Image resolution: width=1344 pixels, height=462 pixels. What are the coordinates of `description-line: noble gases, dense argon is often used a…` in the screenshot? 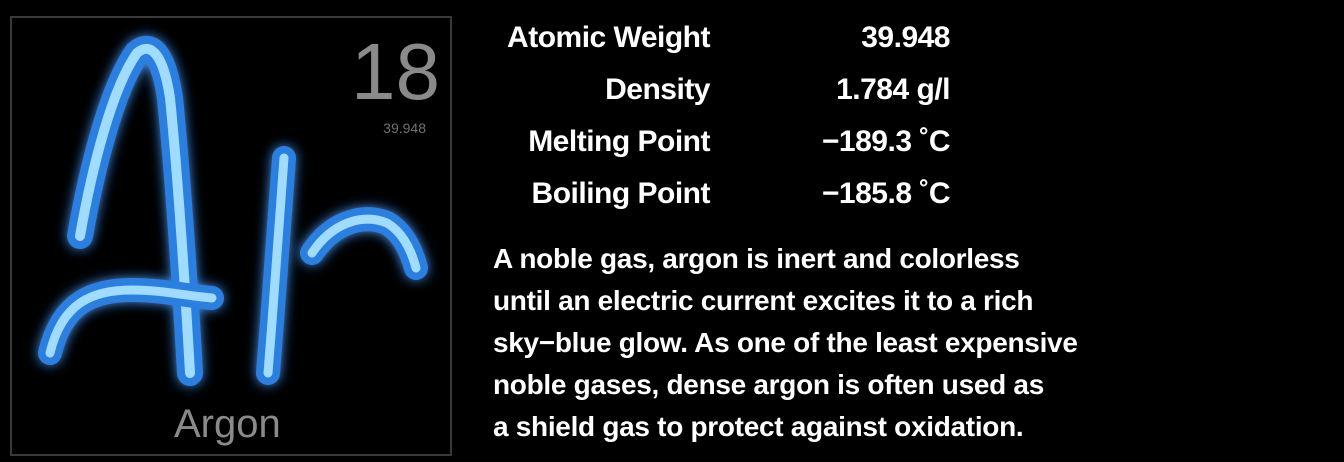 It's located at (768, 384).